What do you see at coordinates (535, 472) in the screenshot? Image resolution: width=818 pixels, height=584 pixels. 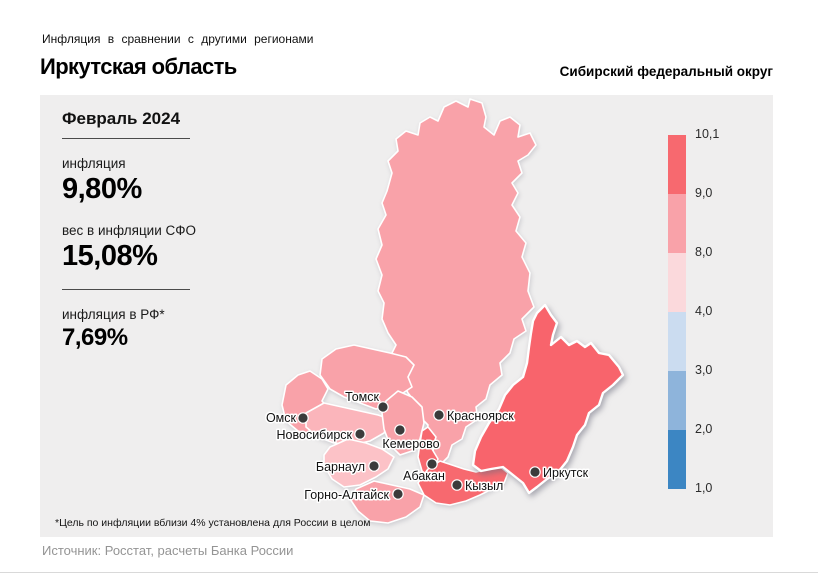 I see `city-marker-irkutsk` at bounding box center [535, 472].